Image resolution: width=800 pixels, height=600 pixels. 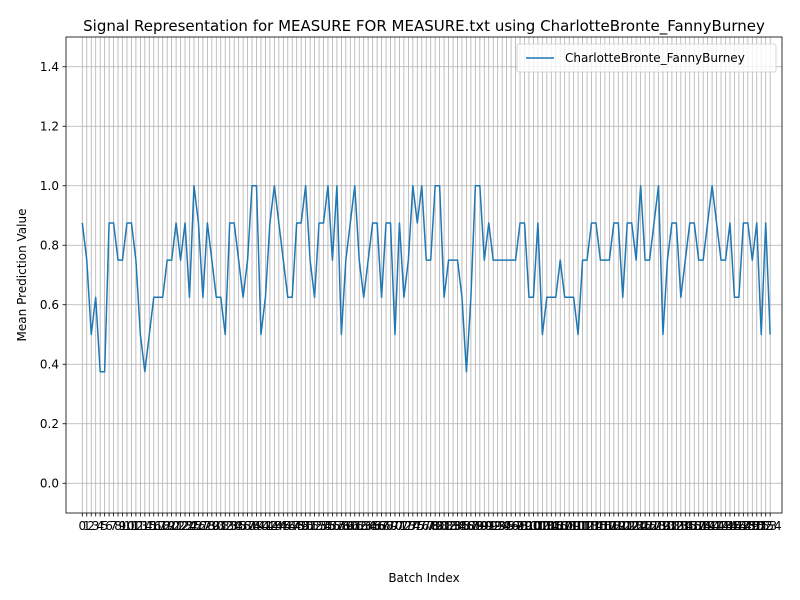 I want to click on x-tick-label: 122, so click(x=627, y=526).